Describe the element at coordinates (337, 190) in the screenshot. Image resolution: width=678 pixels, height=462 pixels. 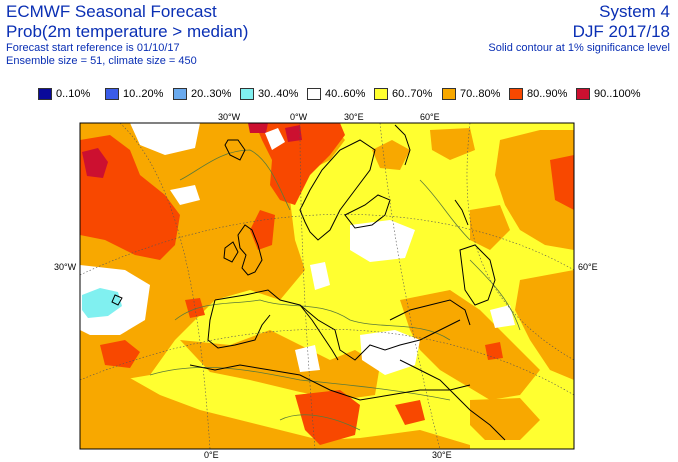
I see `scandinavia-coastline` at that location.